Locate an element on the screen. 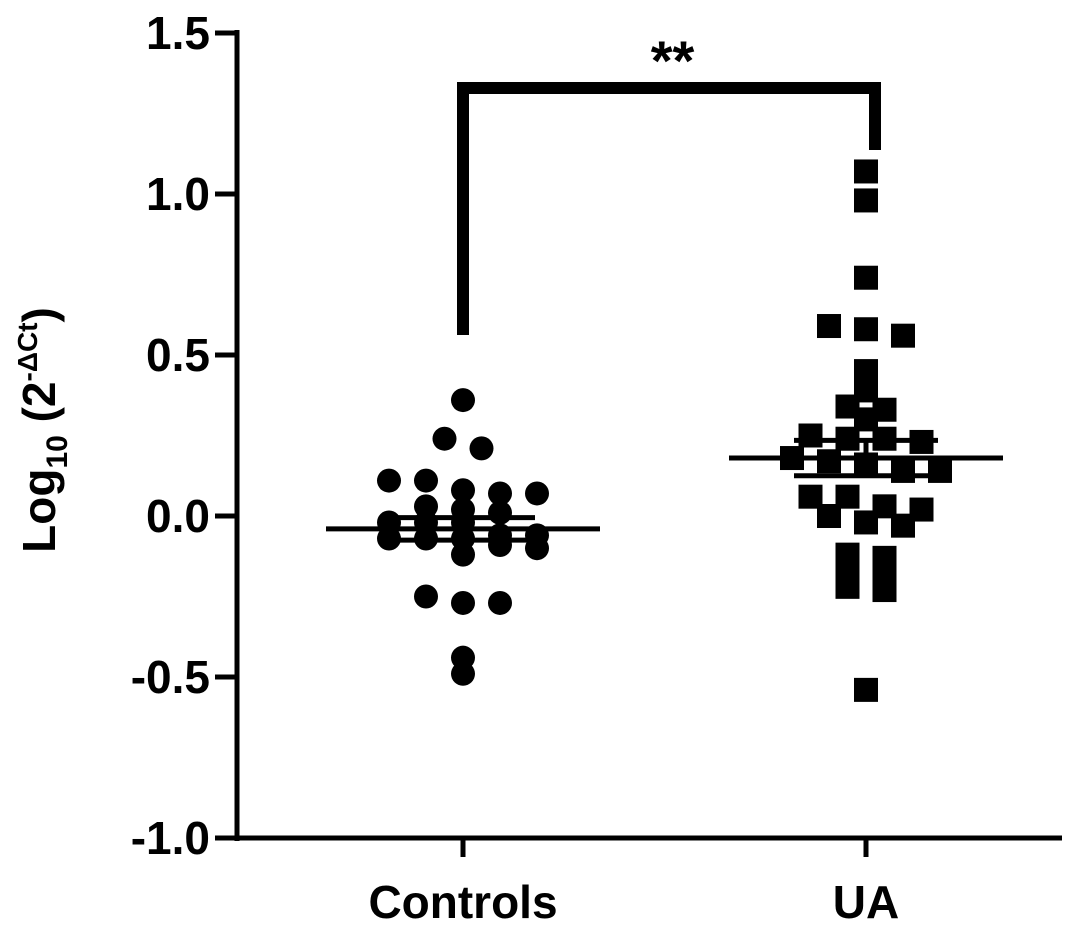  y-tick-label: 0.0 is located at coordinates (178, 516).